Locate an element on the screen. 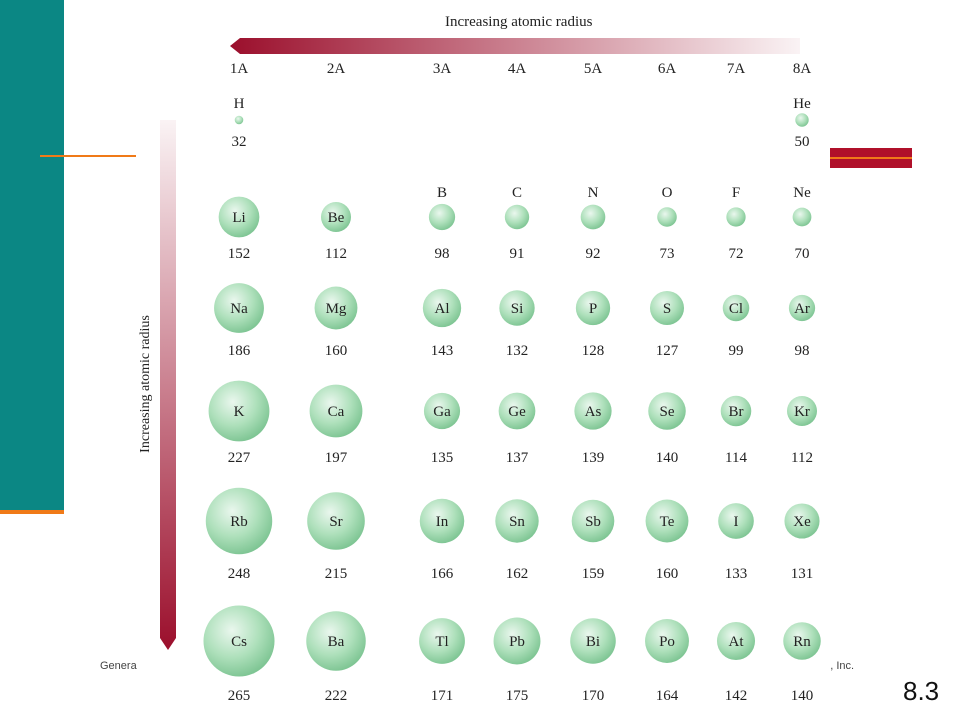 This screenshot has width=960, height=720. element-symbol: Sr is located at coordinates (335, 522).